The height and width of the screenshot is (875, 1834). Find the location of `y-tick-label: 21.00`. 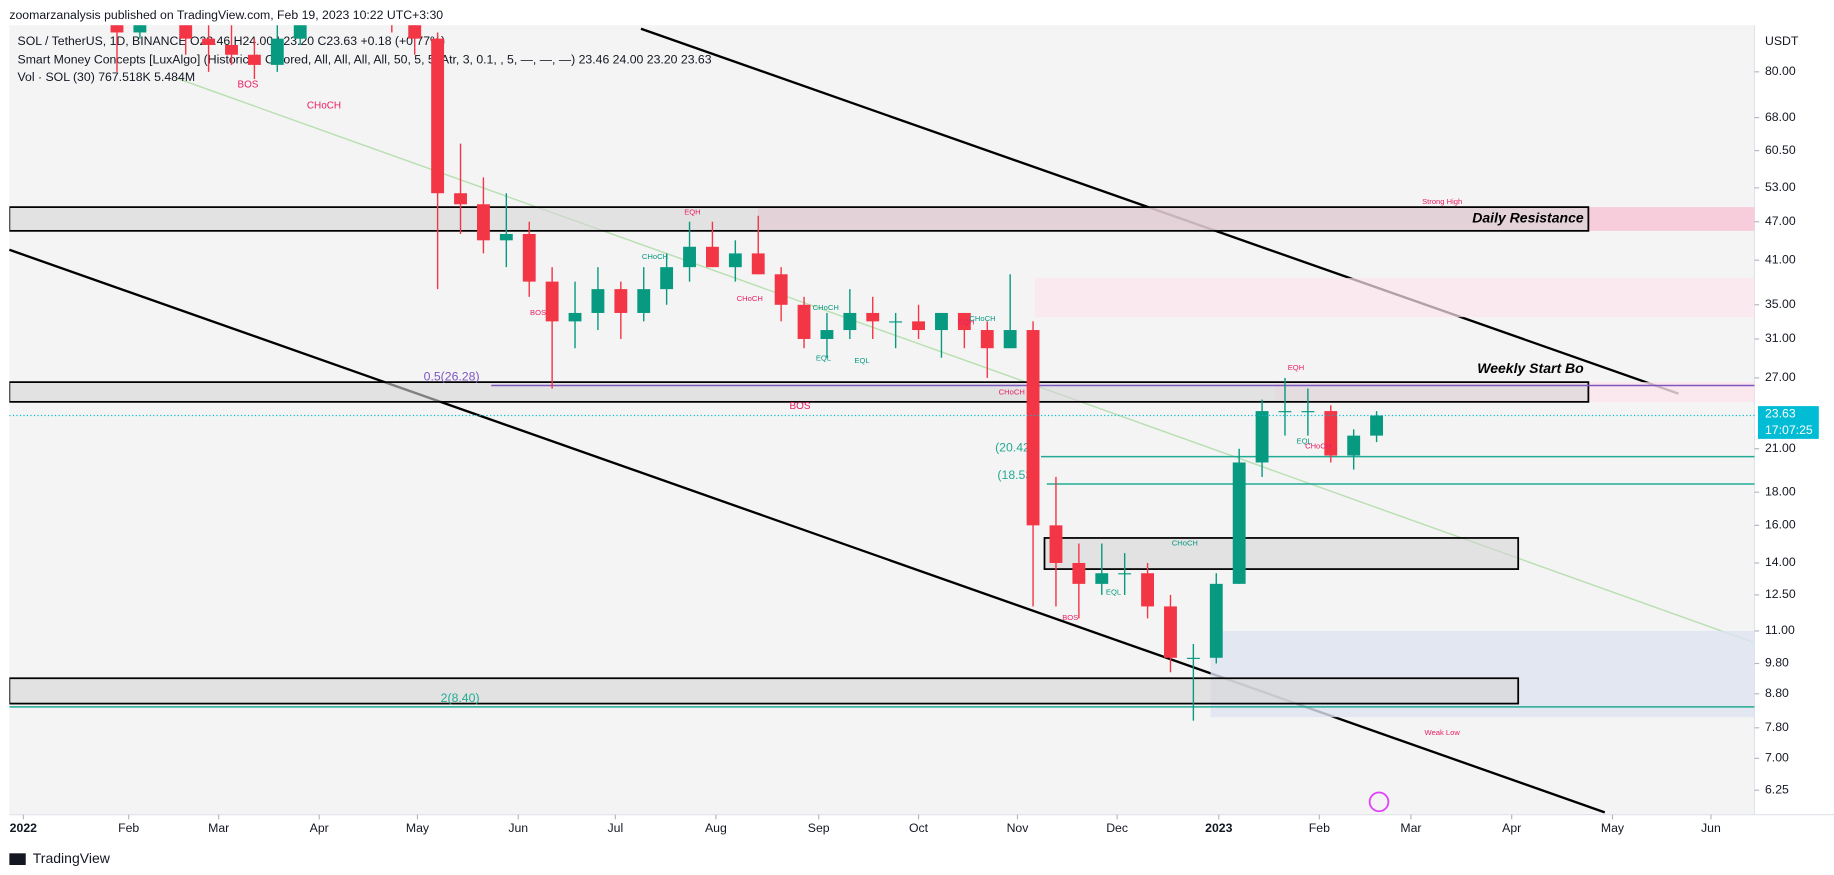

y-tick-label: 21.00 is located at coordinates (1780, 448).